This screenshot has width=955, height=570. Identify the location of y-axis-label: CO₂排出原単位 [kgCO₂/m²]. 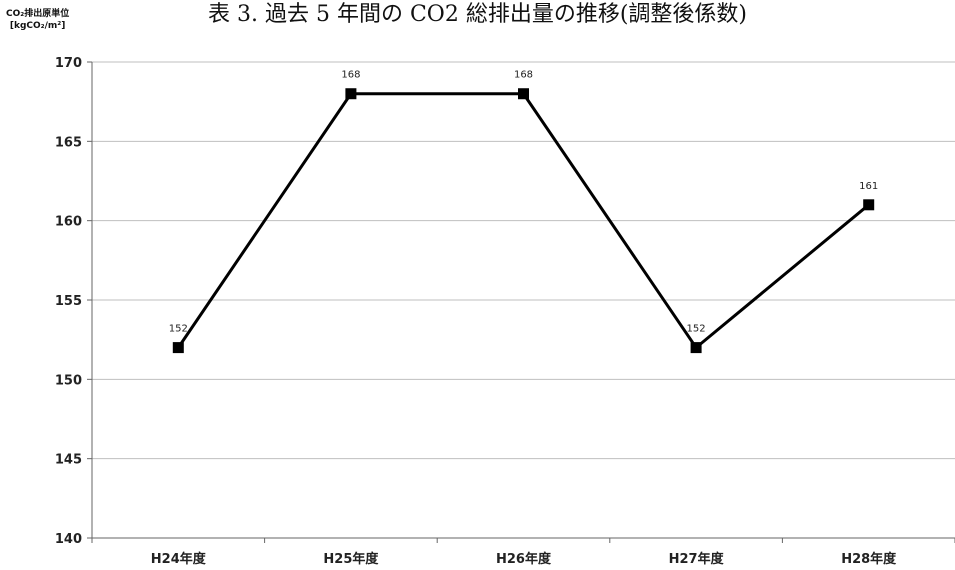
(37, 20).